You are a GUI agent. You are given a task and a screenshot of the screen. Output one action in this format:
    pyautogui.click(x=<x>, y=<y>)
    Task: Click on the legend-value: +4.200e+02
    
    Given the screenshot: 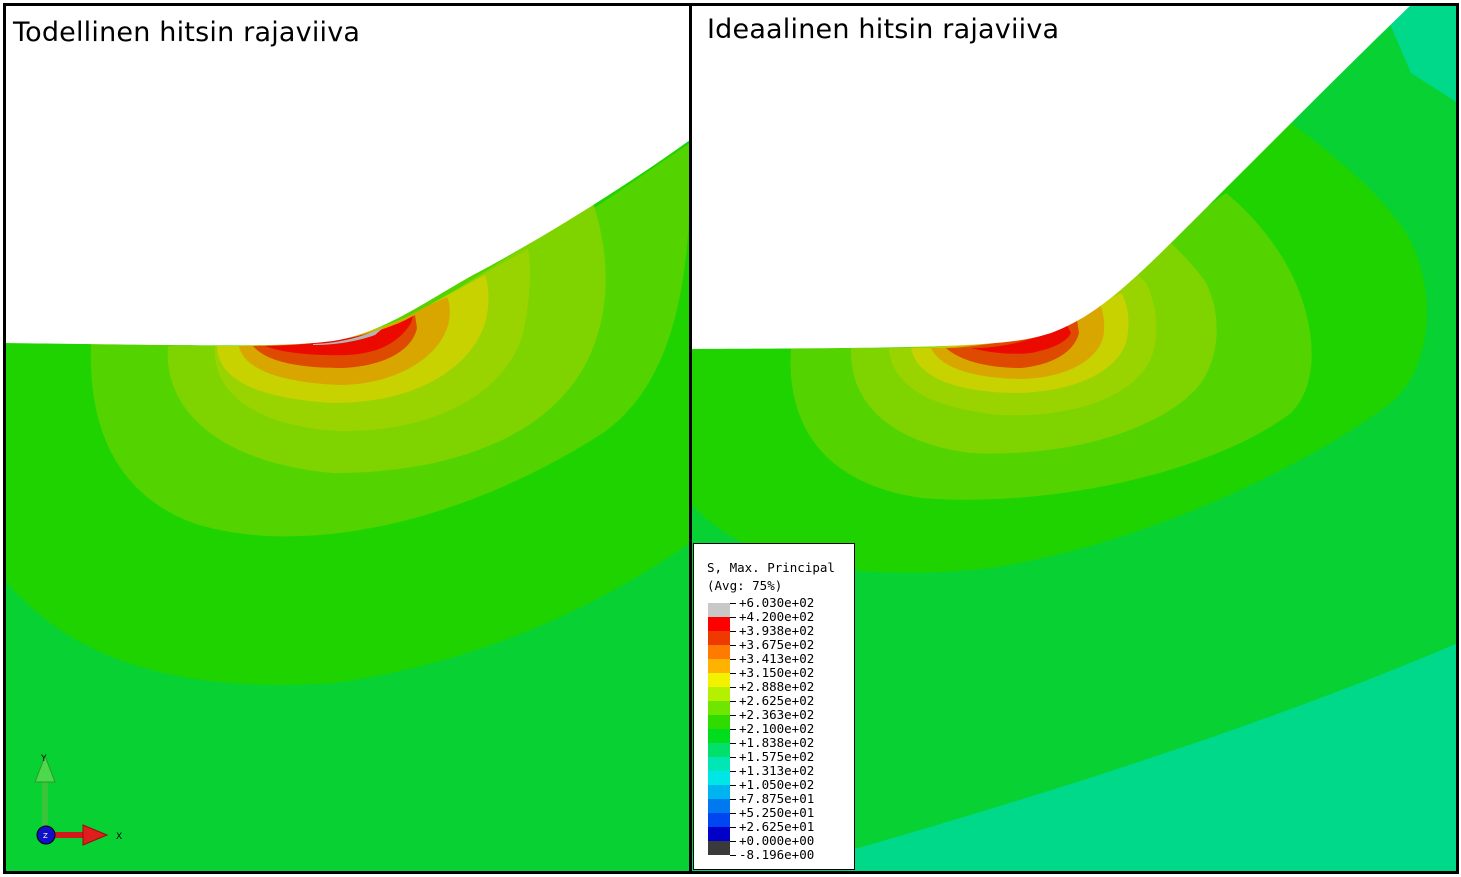 What is the action you would take?
    pyautogui.click(x=777, y=616)
    